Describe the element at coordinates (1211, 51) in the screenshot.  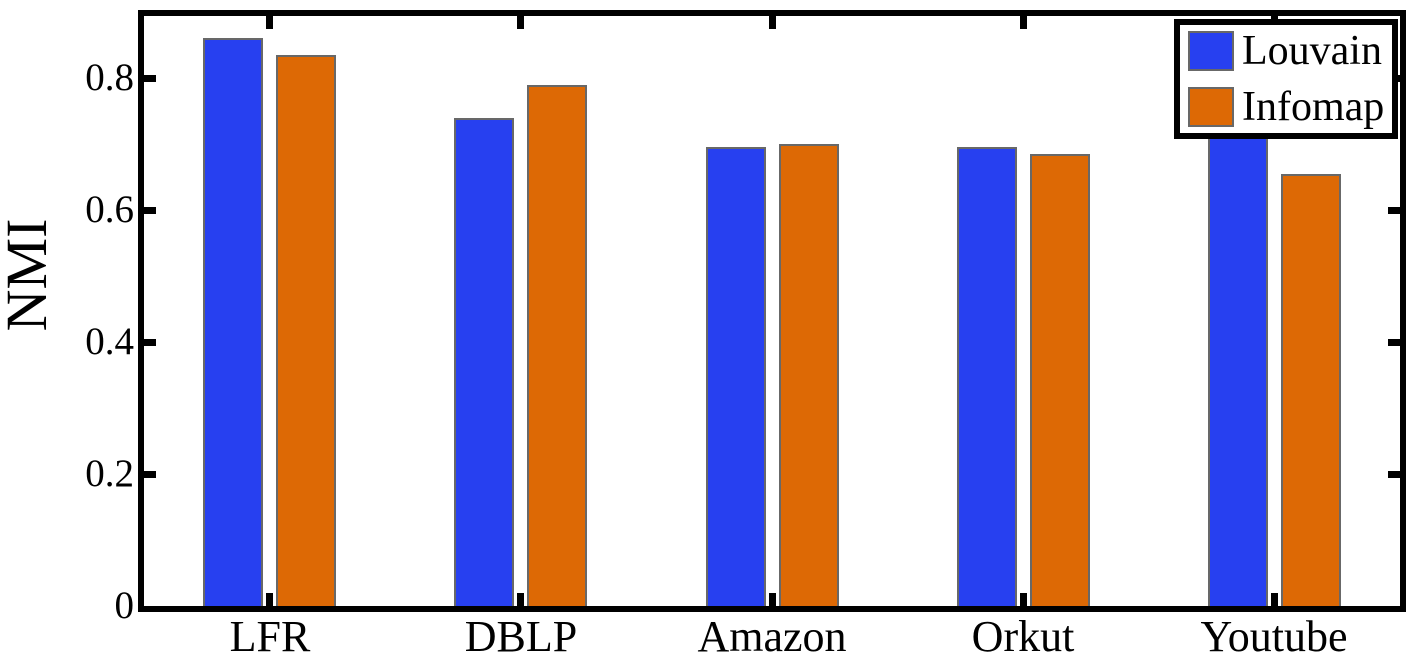
I see `louvain-color-swatch` at that location.